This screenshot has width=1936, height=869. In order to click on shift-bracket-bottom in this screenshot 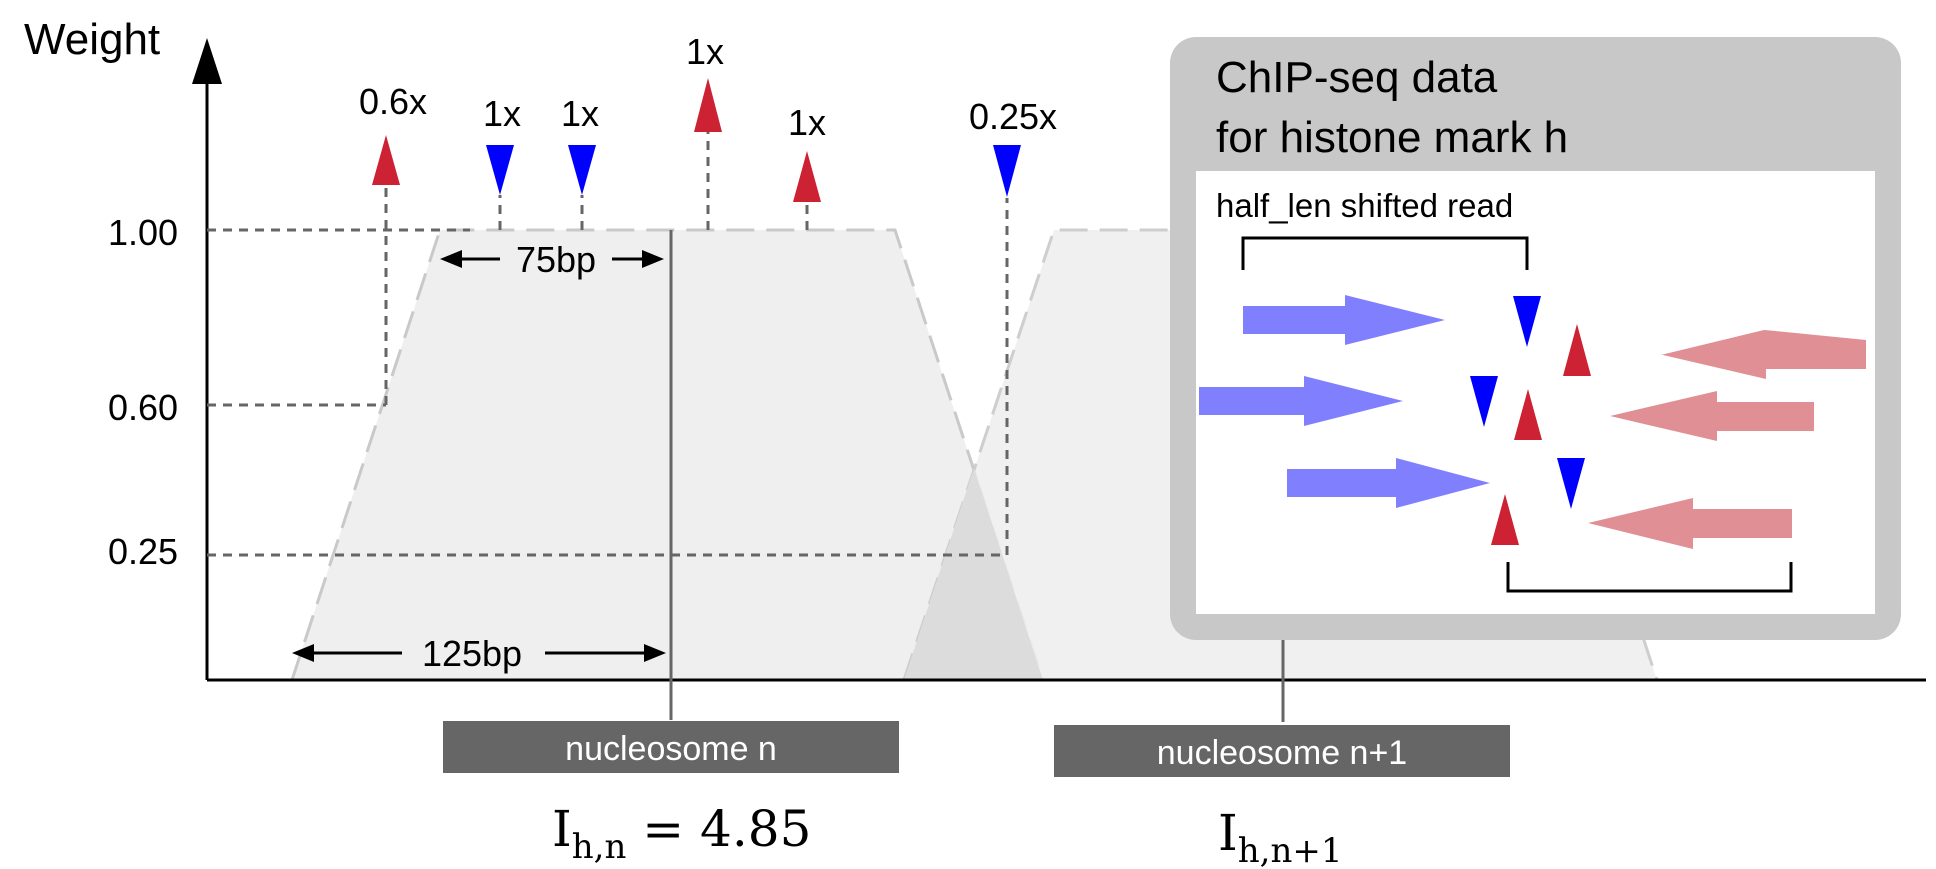, I will do `click(1649, 577)`.